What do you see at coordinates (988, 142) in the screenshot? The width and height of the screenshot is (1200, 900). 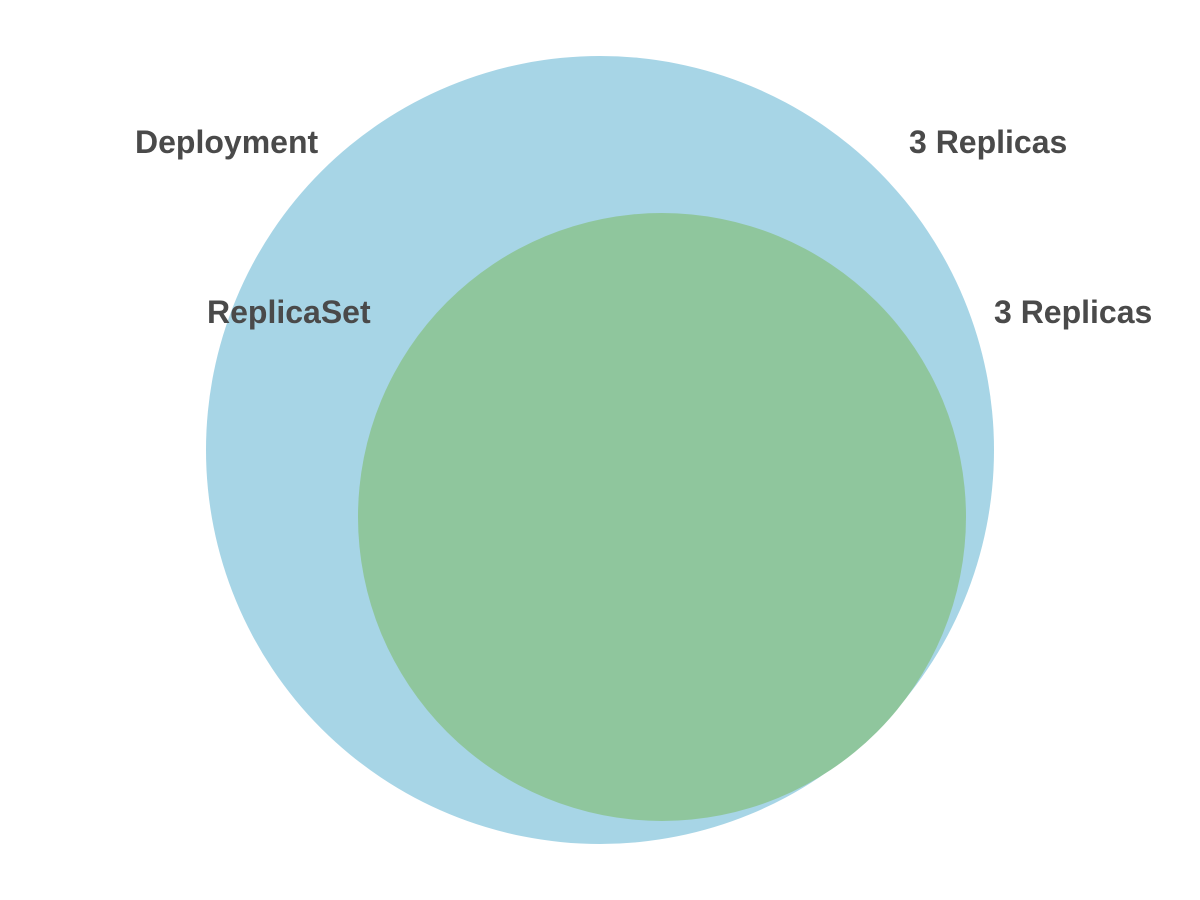 I see `deployment-replicas-label: 3 Replicas` at bounding box center [988, 142].